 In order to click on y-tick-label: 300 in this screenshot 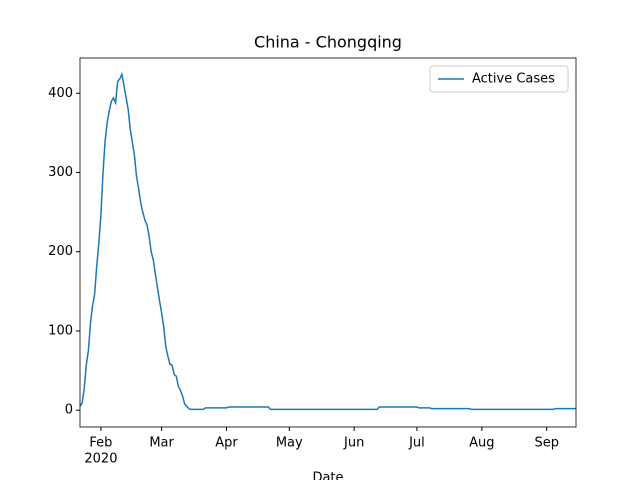, I will do `click(60, 172)`.